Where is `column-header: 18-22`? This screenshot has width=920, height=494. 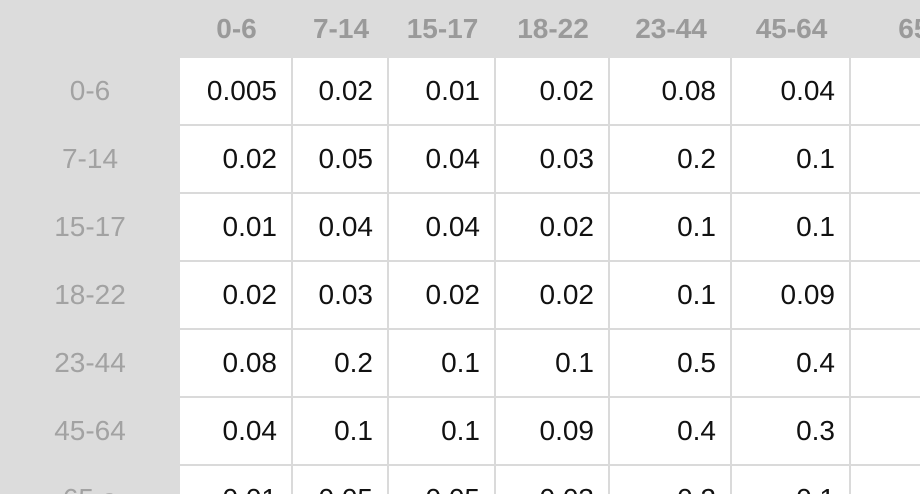 column-header: 18-22 is located at coordinates (553, 28).